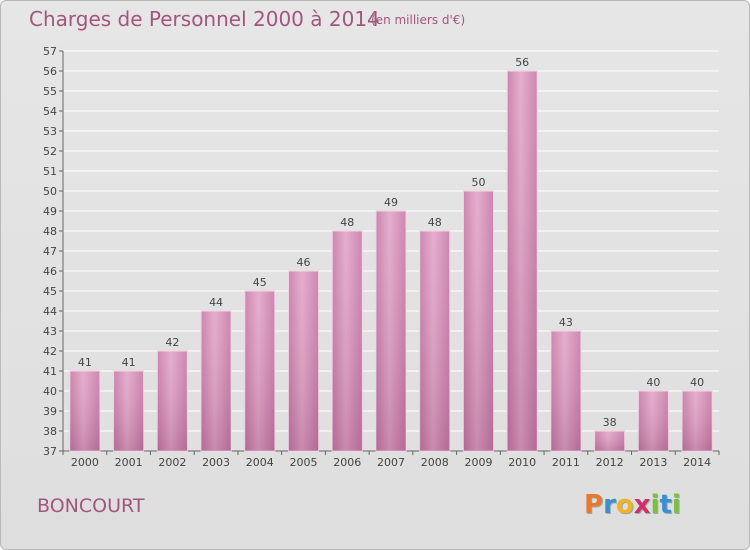  What do you see at coordinates (347, 222) in the screenshot?
I see `data-label-2006: 48` at bounding box center [347, 222].